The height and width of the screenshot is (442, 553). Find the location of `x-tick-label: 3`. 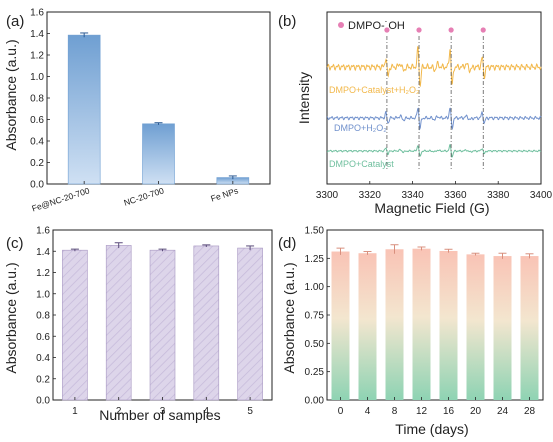

x-tick-label: 3 is located at coordinates (163, 411).